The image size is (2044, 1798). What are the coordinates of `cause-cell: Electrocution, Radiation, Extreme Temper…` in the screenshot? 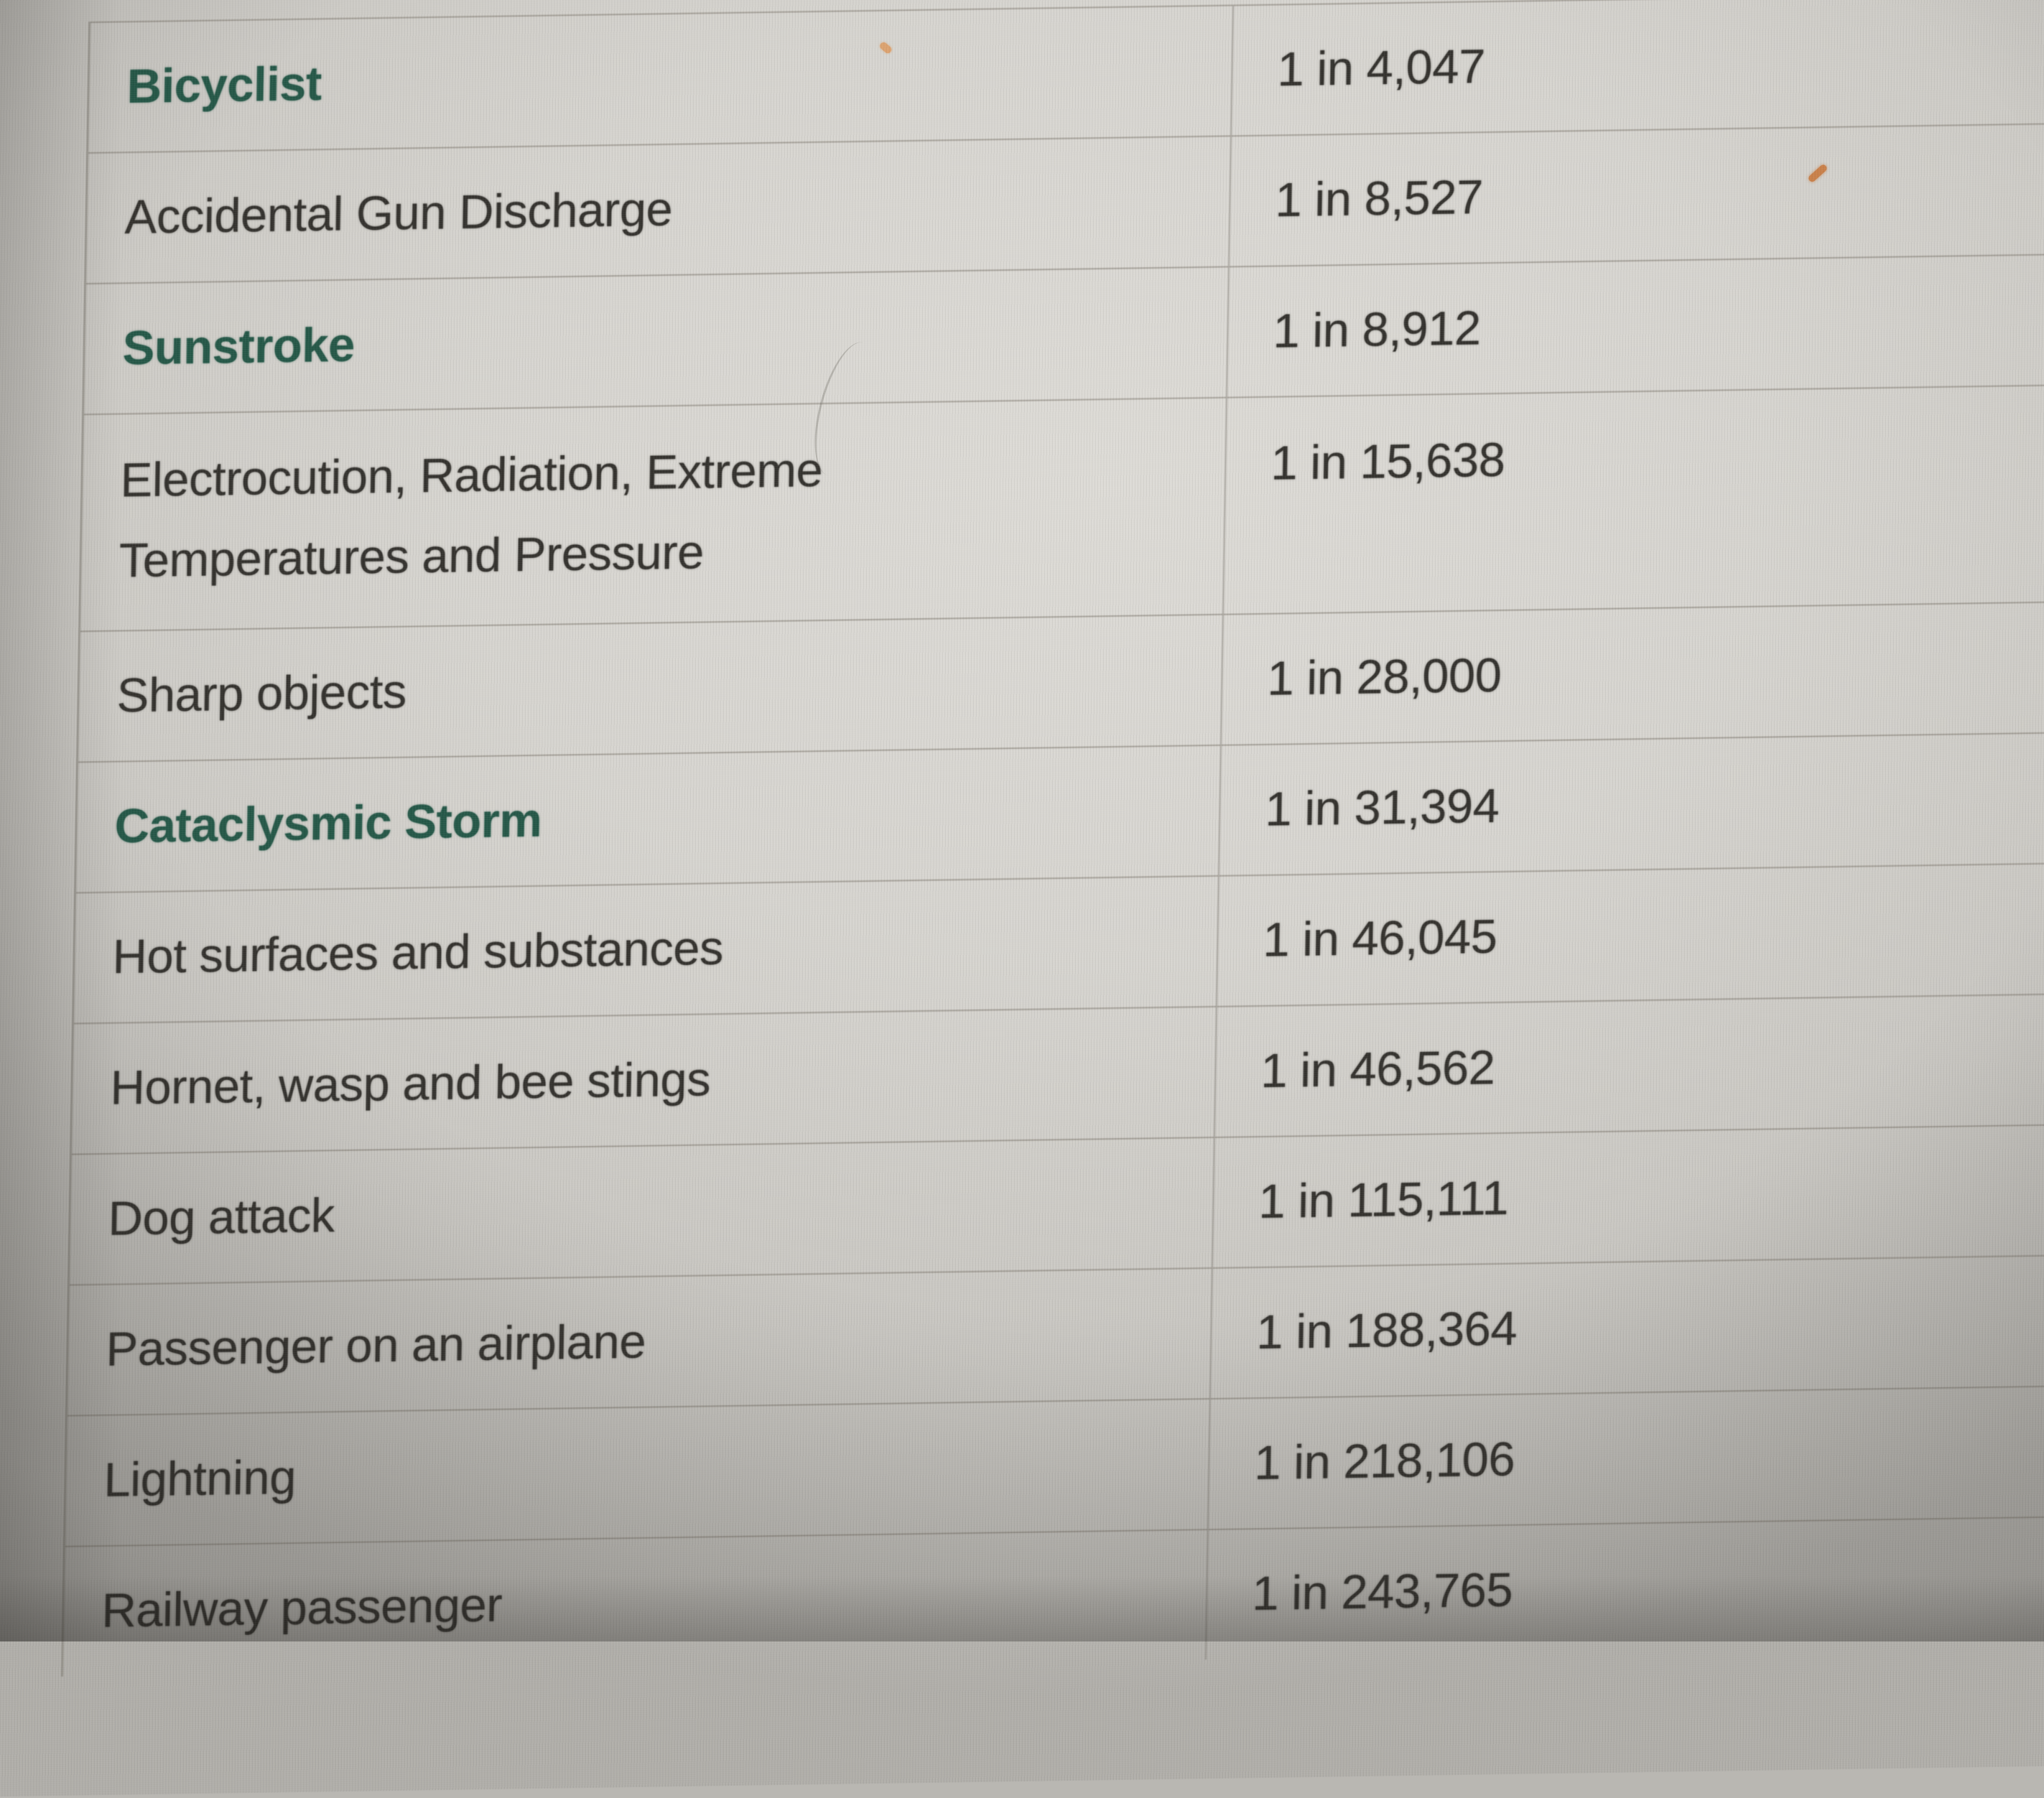 It's located at (653, 515).